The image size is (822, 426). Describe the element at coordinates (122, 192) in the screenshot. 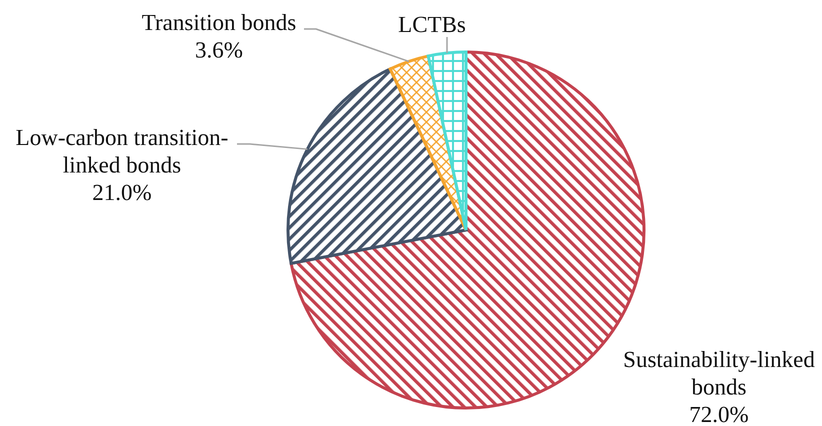

I see `data-label: 21.0%` at that location.